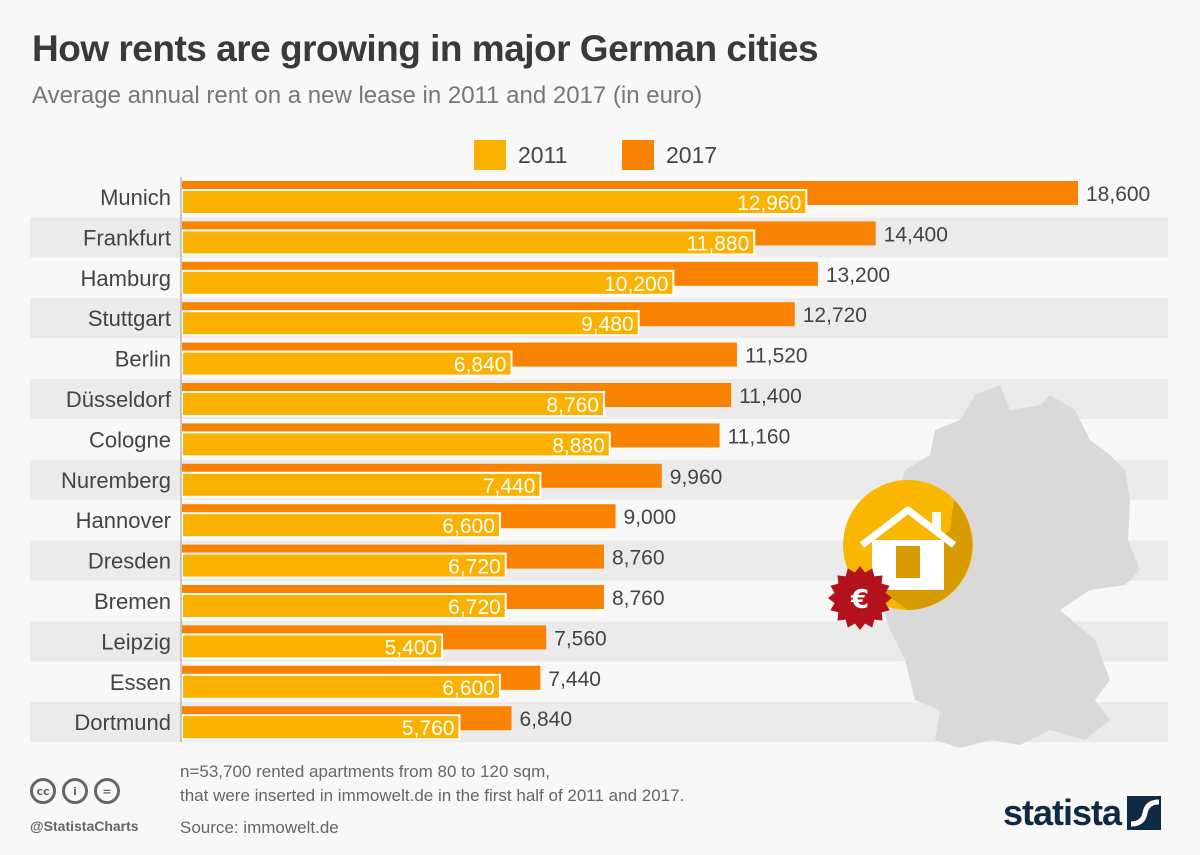  What do you see at coordinates (607, 324) in the screenshot?
I see `value-label-2011: 9,480` at bounding box center [607, 324].